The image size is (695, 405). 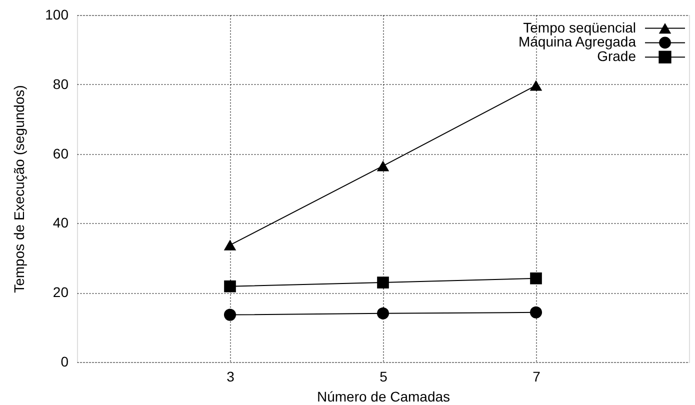 What do you see at coordinates (383, 396) in the screenshot?
I see `x-axis-title: Número de Camadas` at bounding box center [383, 396].